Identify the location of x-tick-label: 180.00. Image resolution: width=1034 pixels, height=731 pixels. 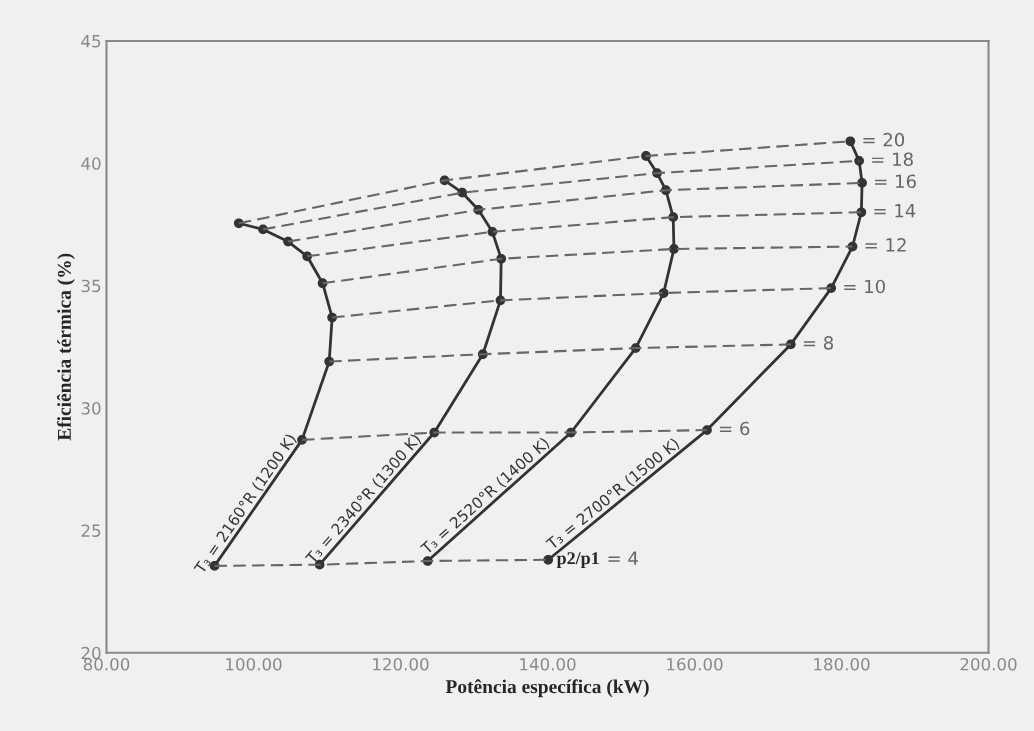
(842, 664).